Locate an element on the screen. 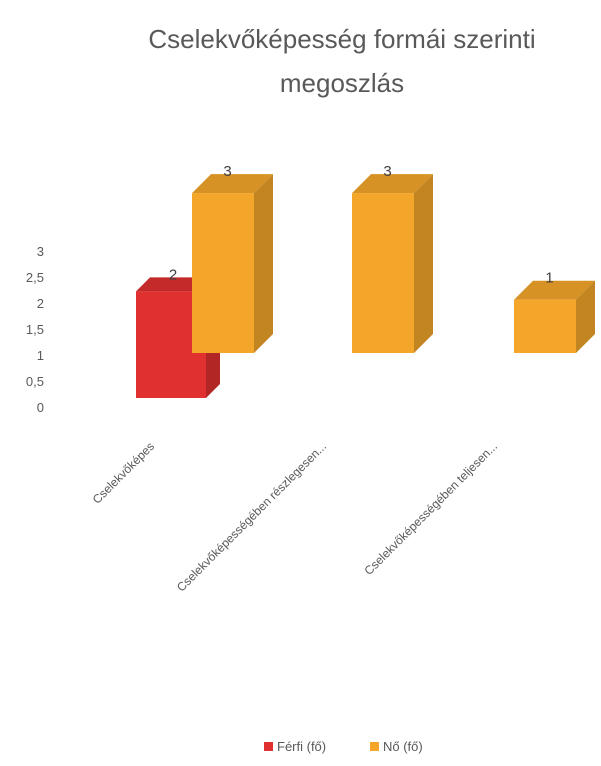 This screenshot has width=601, height=766. data-labels: 2 3 3 1 is located at coordinates (361, 225).